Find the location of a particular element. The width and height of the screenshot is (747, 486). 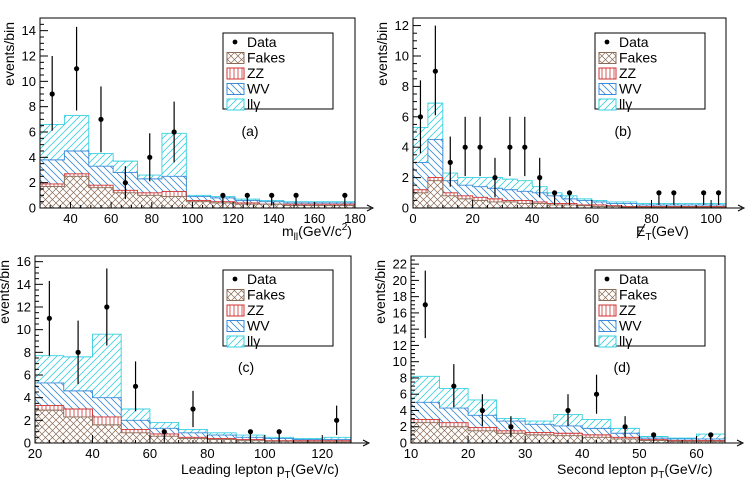

panel-label: (d) is located at coordinates (621, 367).